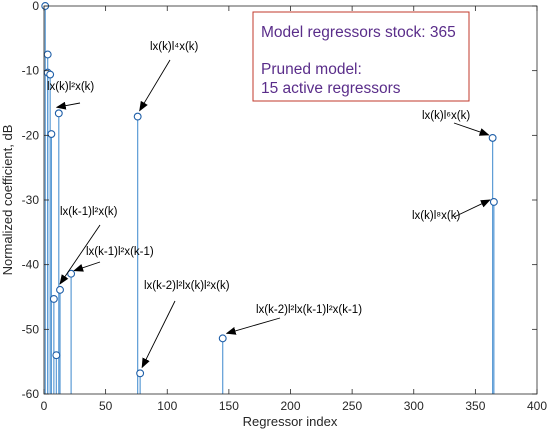 The width and height of the screenshot is (550, 432). Describe the element at coordinates (352, 406) in the screenshot. I see `x-tick-label: 250` at that location.